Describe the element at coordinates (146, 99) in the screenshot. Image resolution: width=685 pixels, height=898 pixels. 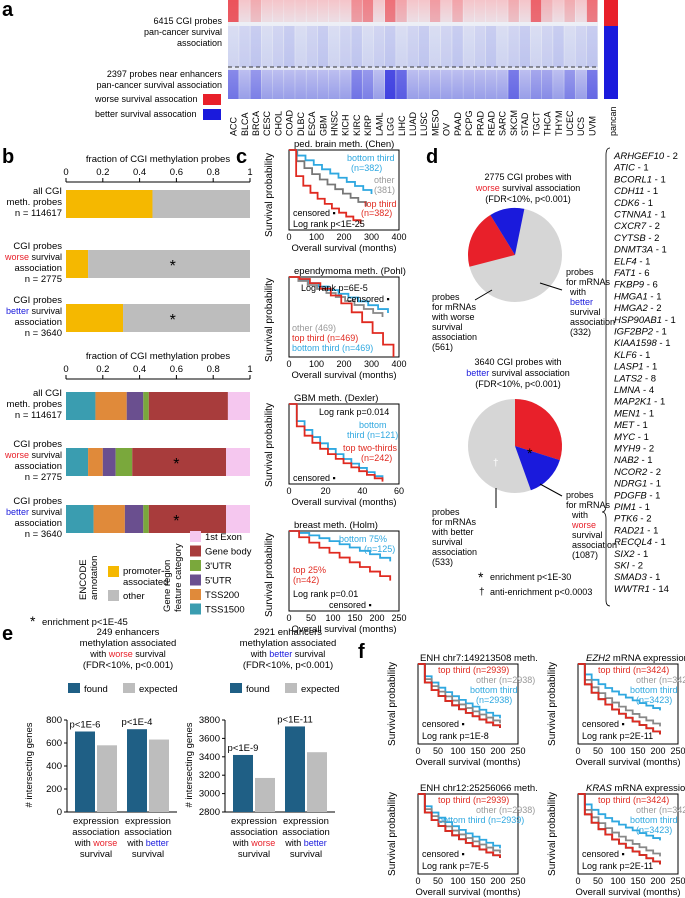
I see `legend-worse-label: worse survival assocation` at that location.